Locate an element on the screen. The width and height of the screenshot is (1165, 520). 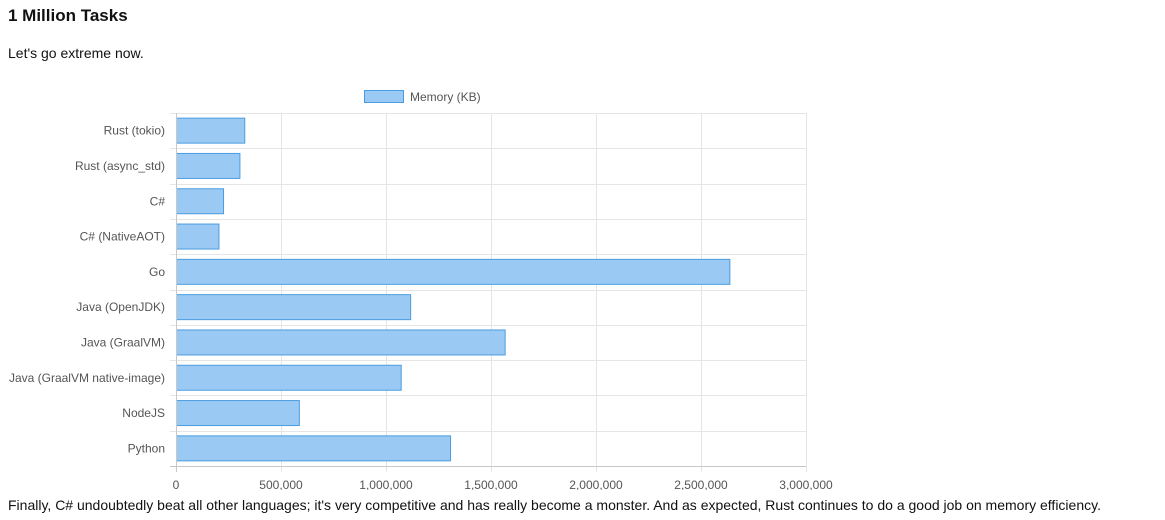
category-label: C# (NativeAOT) is located at coordinates (122, 237).